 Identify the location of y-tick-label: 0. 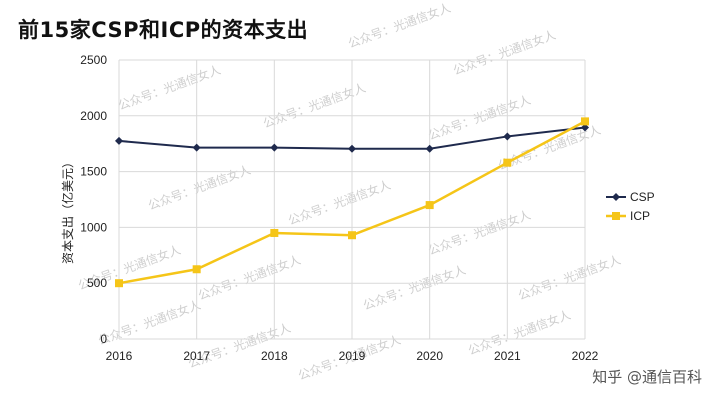
(103, 339).